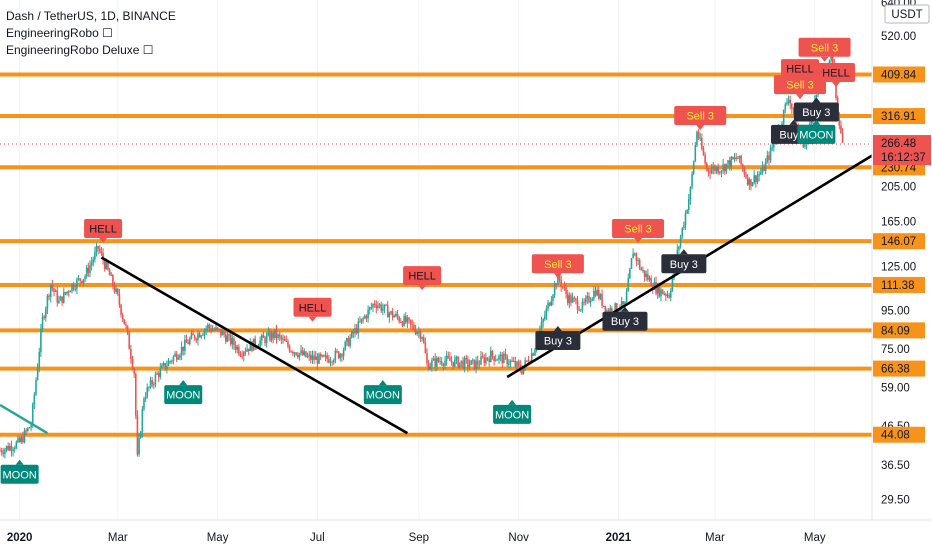 Image resolution: width=932 pixels, height=550 pixels. What do you see at coordinates (91, 16) in the screenshot?
I see `symbol-title: Dash / TetherUS, 1D, BINANCE` at bounding box center [91, 16].